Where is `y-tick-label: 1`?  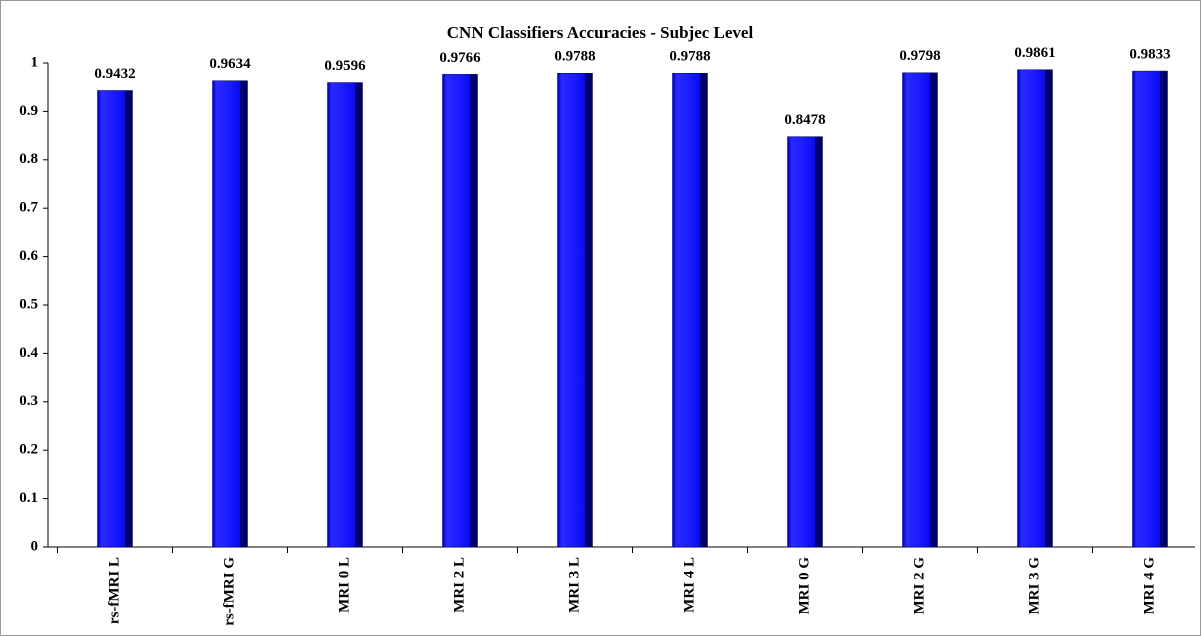 y-tick-label: 1 is located at coordinates (35, 62).